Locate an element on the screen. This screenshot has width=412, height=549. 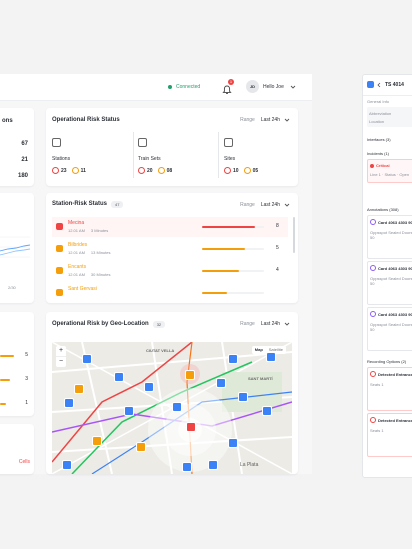
site-icon is located at coordinates (228, 142).